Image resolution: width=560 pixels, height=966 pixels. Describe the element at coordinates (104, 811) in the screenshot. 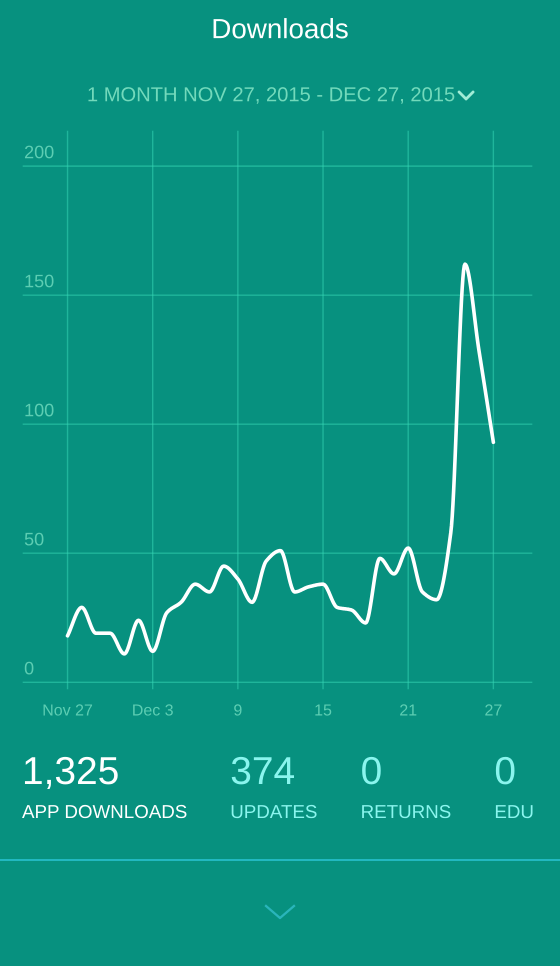

I see `category-label: APP DOWNLOADS` at that location.